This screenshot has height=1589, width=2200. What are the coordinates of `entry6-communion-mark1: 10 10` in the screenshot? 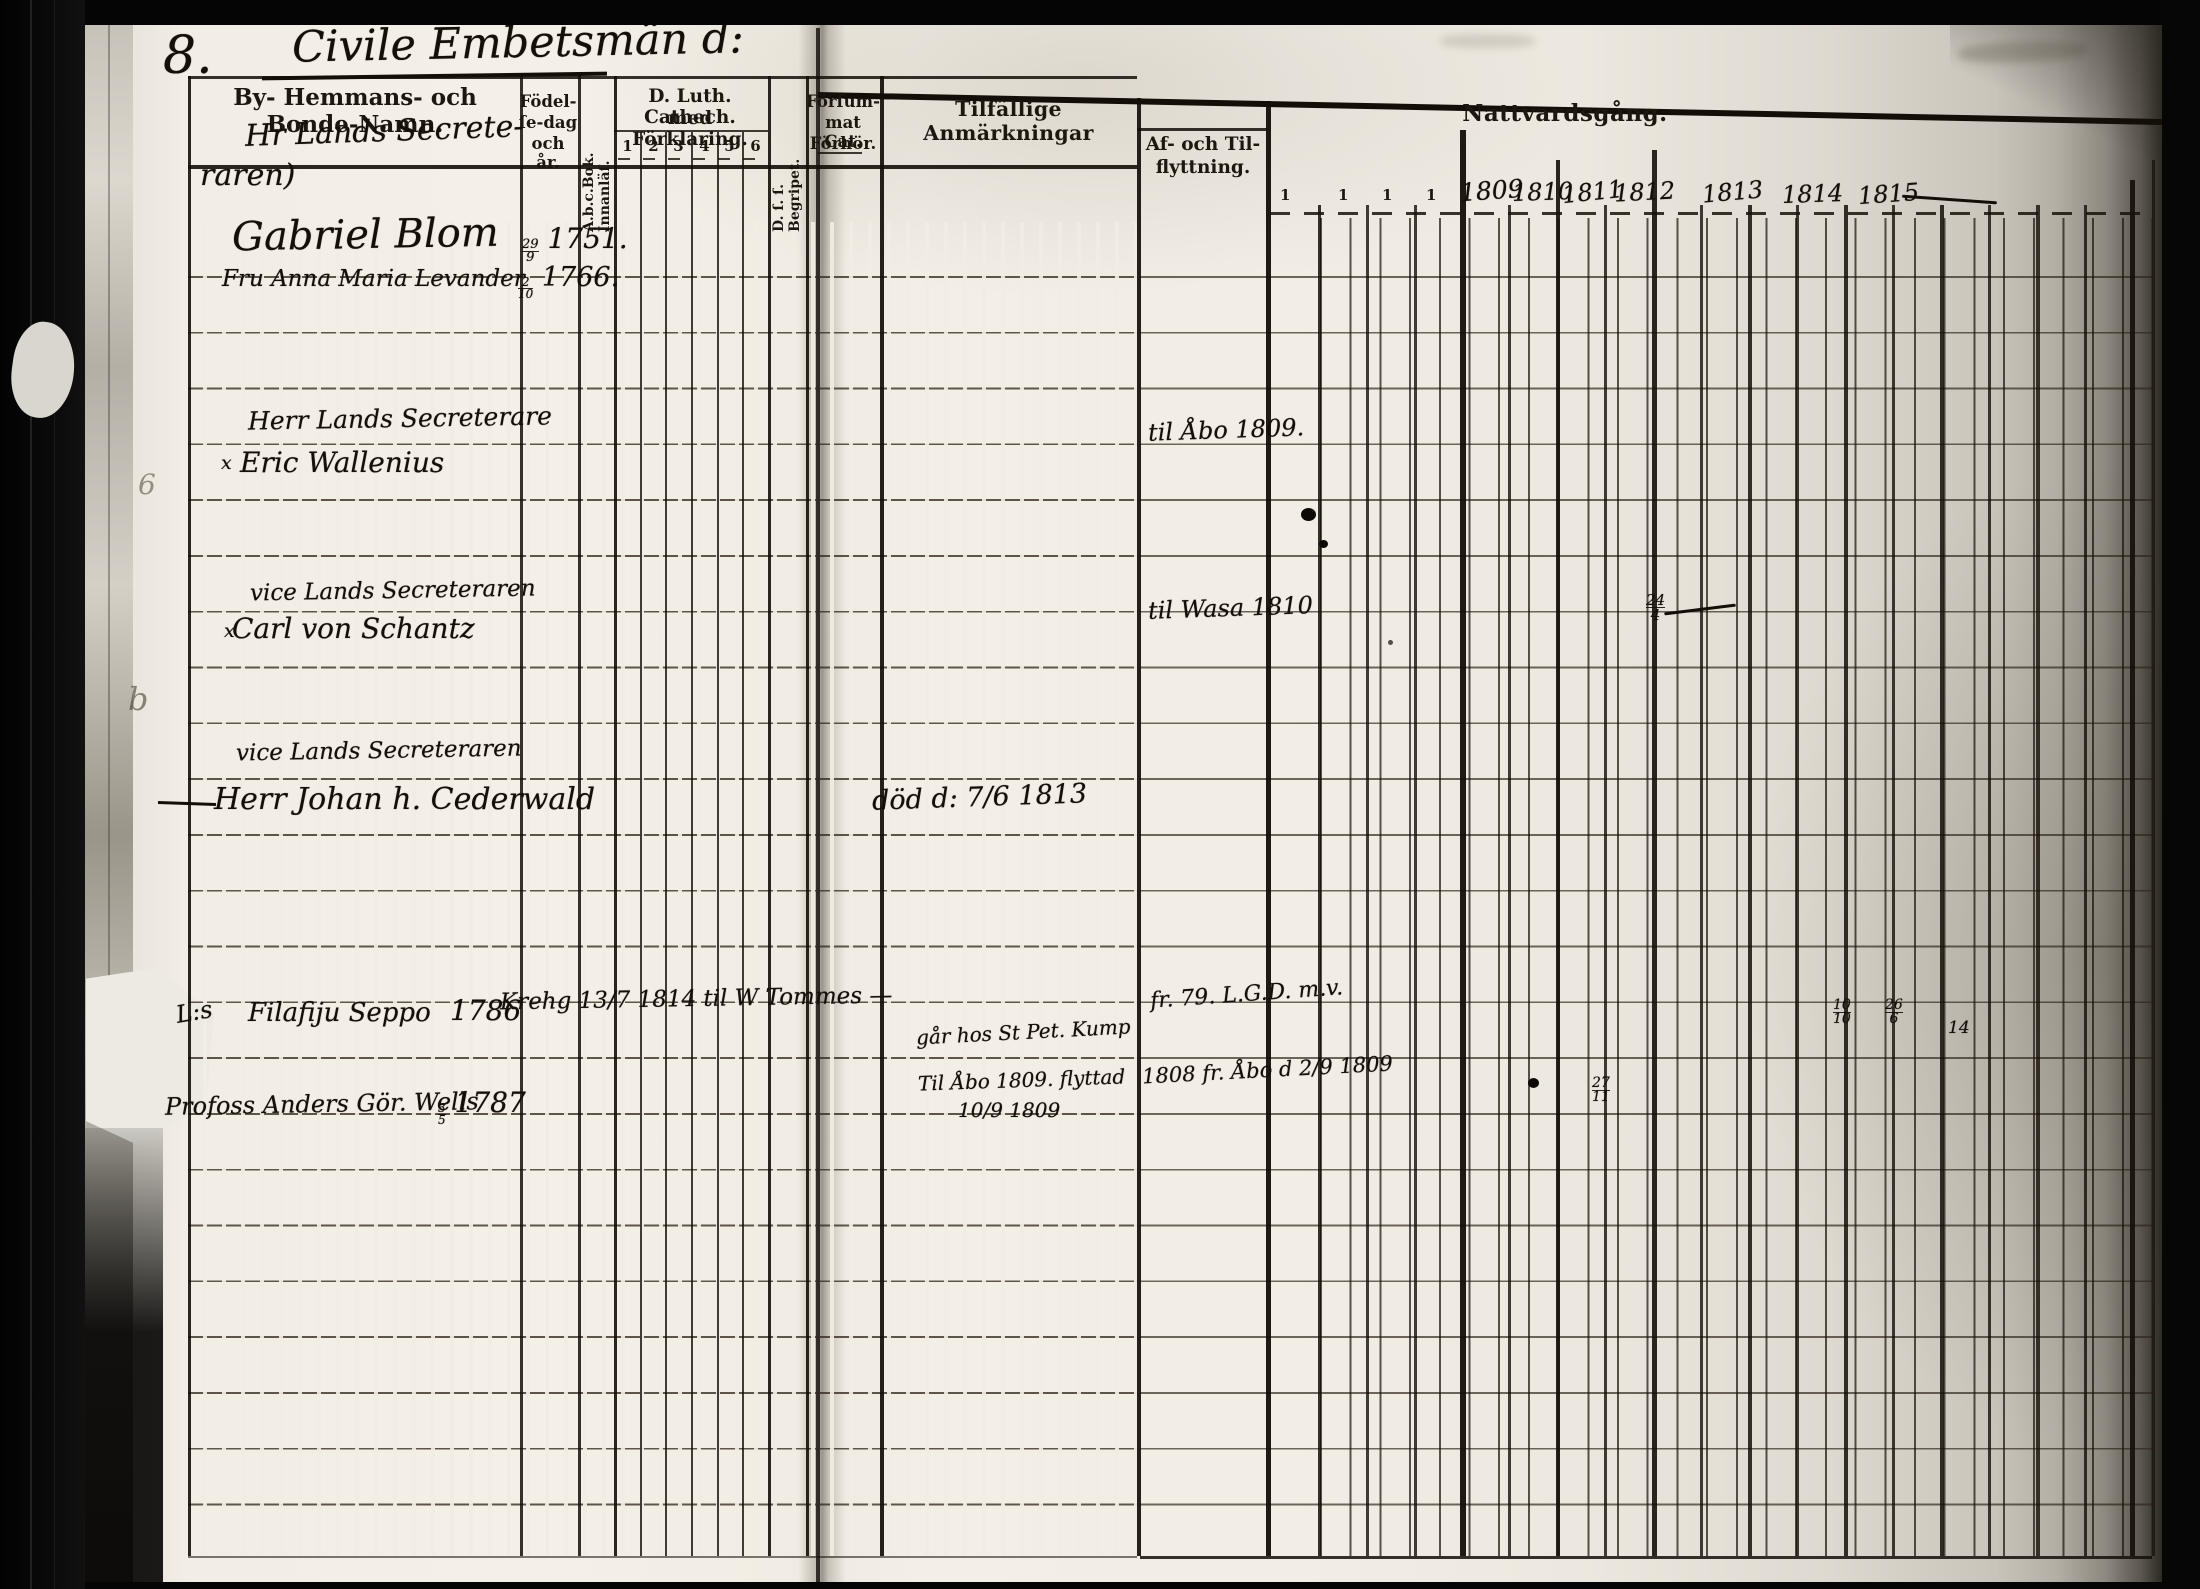 It's located at (1842, 1010).